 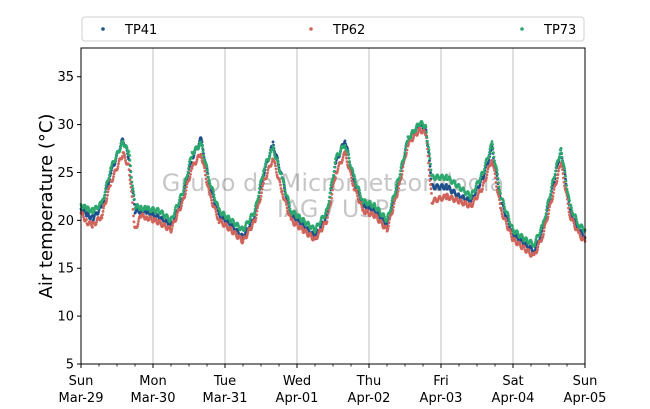 I want to click on x-tick-label-day: Sat, so click(x=512, y=381).